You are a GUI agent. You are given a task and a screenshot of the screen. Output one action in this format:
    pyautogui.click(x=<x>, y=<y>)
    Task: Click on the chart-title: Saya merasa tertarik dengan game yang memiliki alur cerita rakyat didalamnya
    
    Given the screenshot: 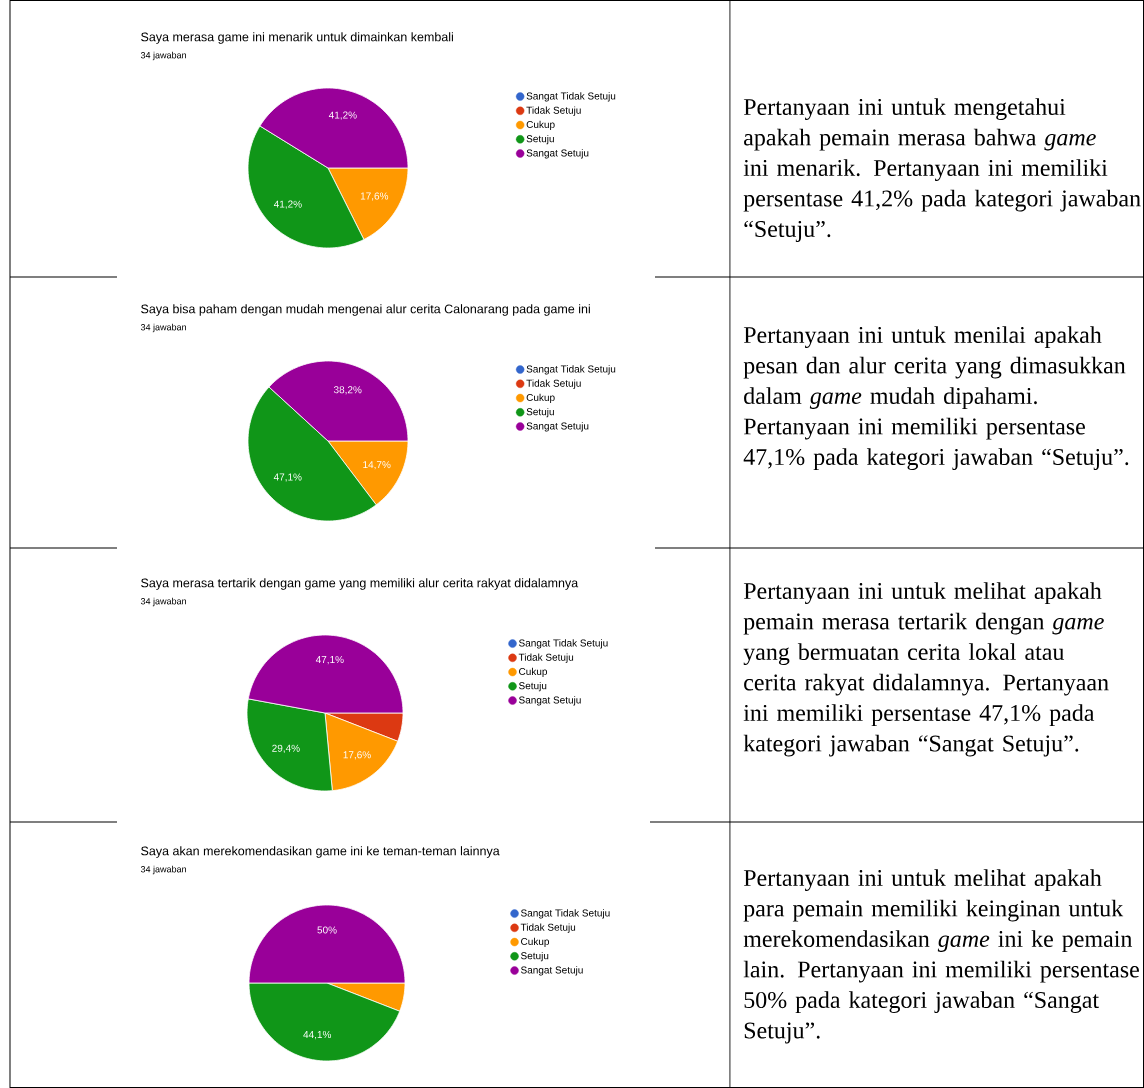 What is the action you would take?
    pyautogui.click(x=360, y=584)
    